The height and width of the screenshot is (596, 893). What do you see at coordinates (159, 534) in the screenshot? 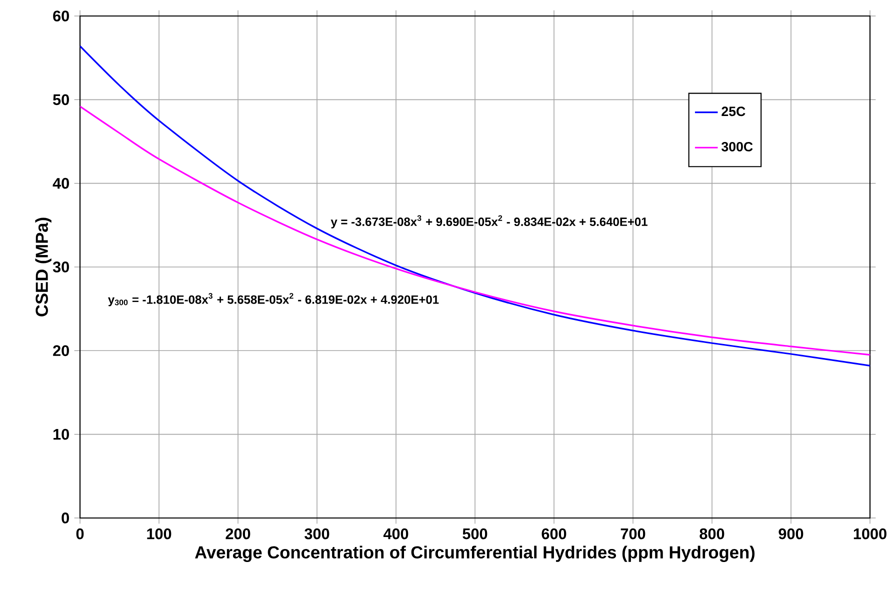
I see `x-tick-label: 100` at bounding box center [159, 534].